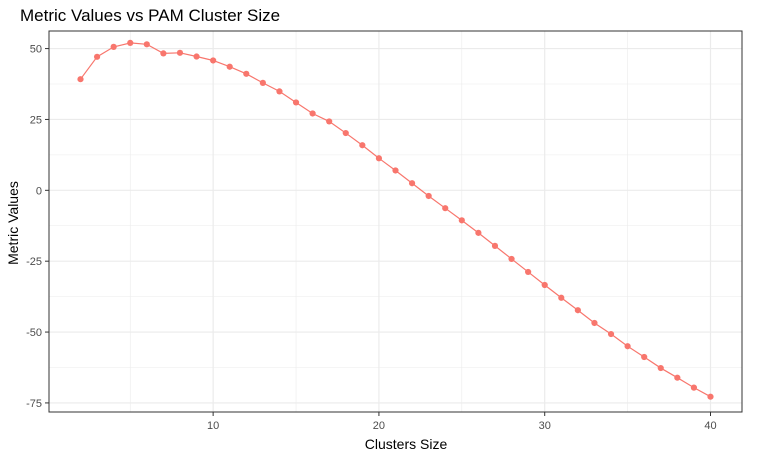  I want to click on x-tick-label: 20, so click(379, 426).